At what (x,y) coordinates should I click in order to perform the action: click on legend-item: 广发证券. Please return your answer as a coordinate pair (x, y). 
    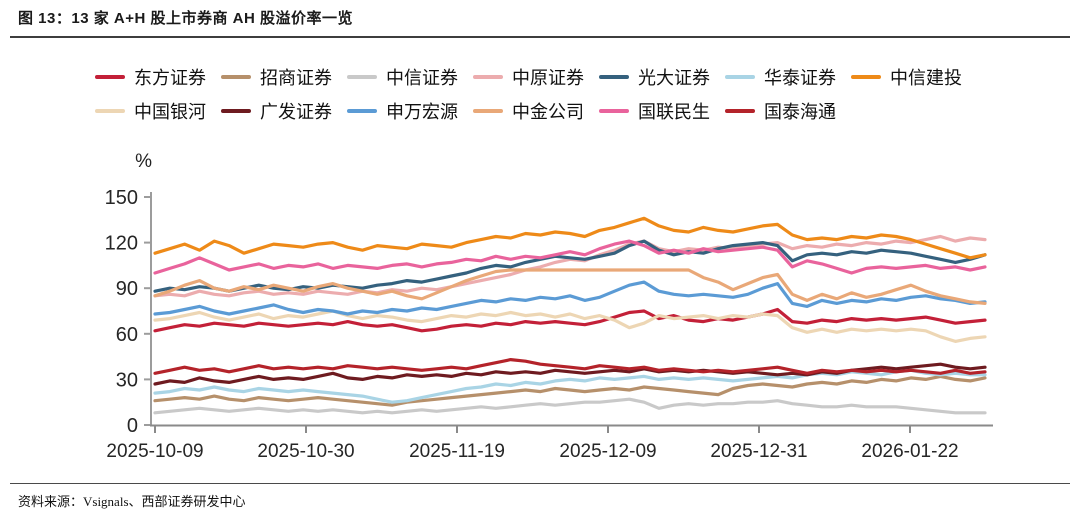
    Looking at the image, I should click on (276, 111).